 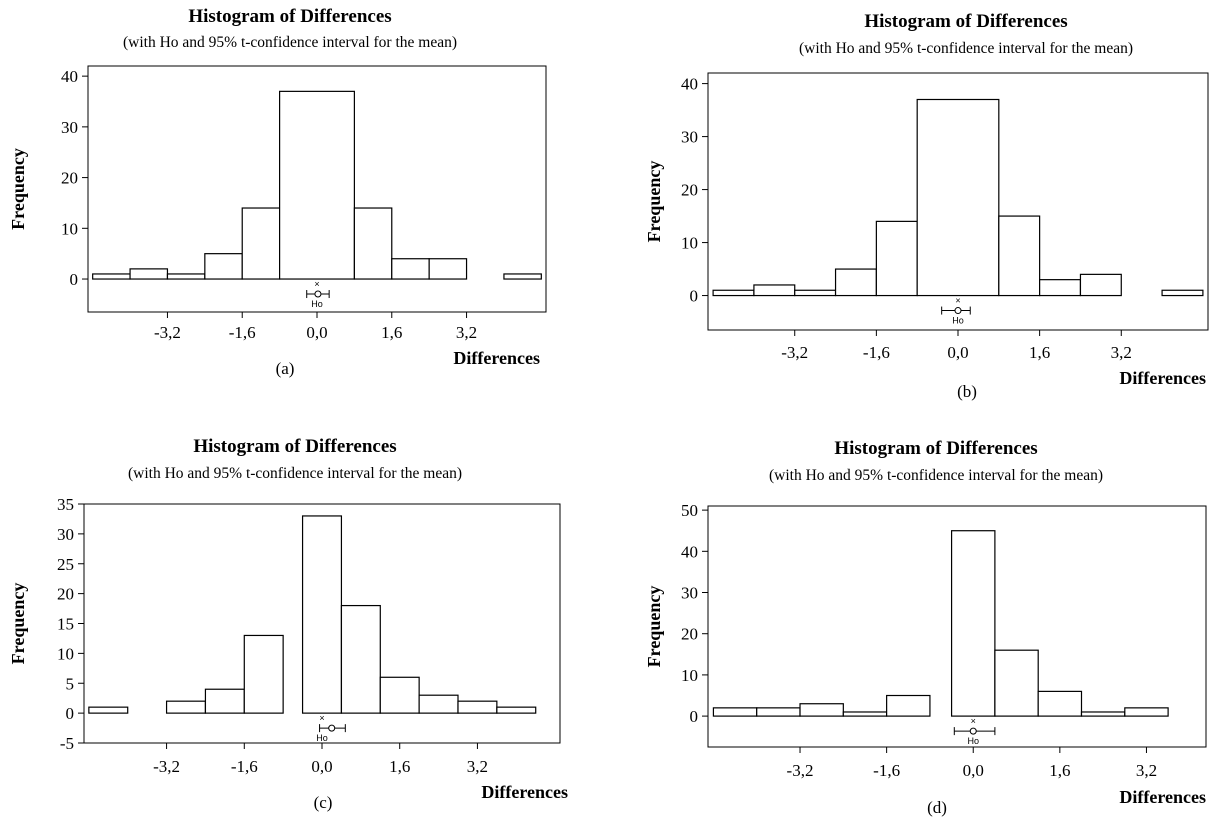 I want to click on panel-label: (d), so click(x=937, y=807).